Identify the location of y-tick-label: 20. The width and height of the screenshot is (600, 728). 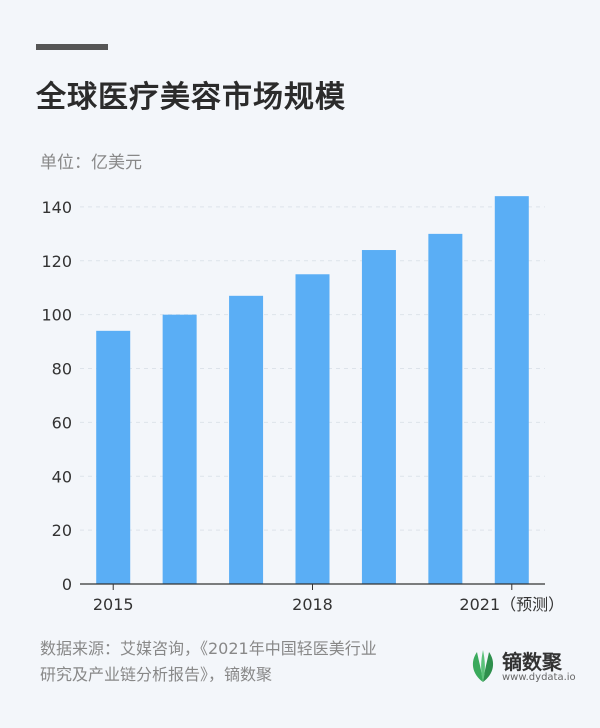
(62, 530).